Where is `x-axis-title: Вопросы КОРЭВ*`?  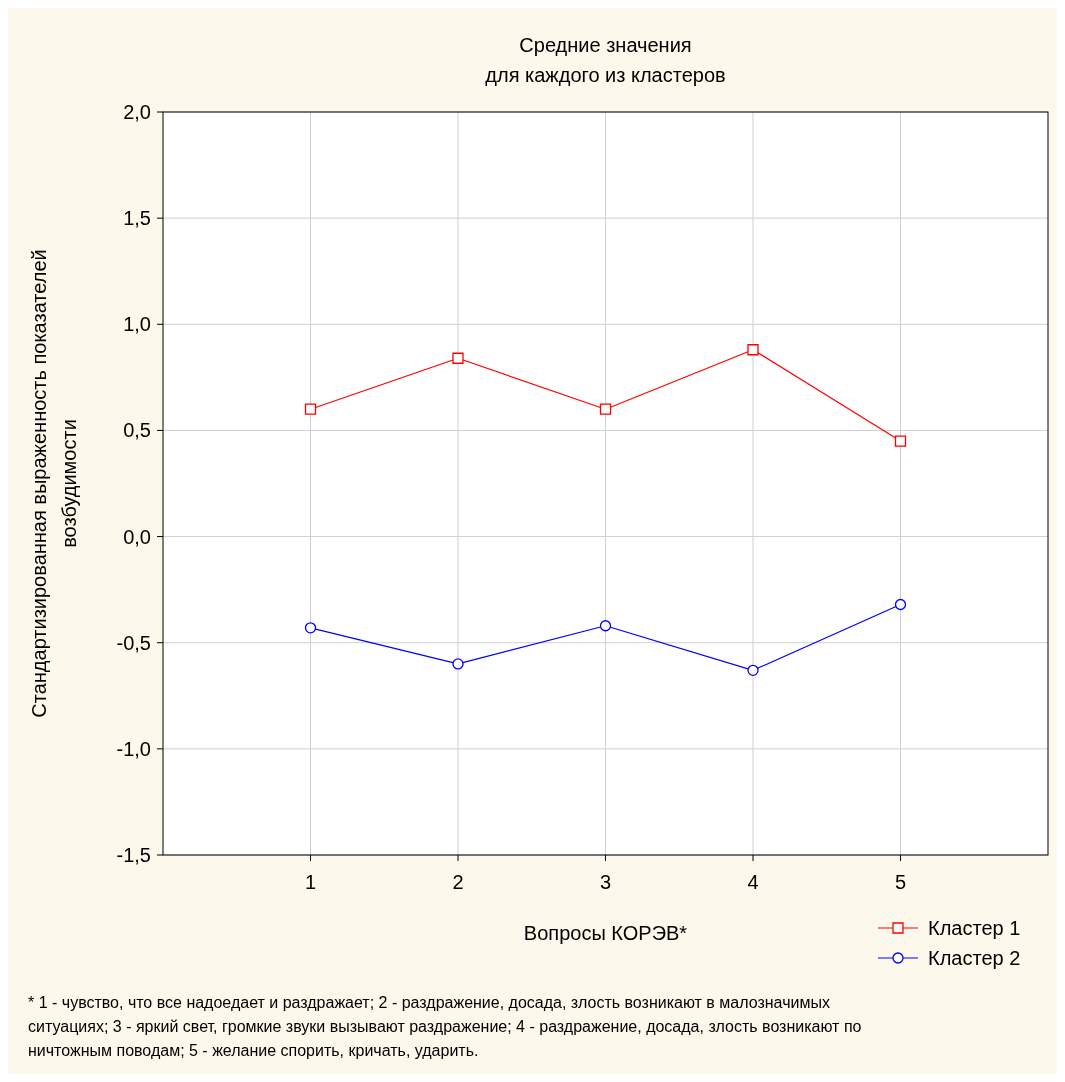 x-axis-title: Вопросы КОРЭВ* is located at coordinates (605, 933).